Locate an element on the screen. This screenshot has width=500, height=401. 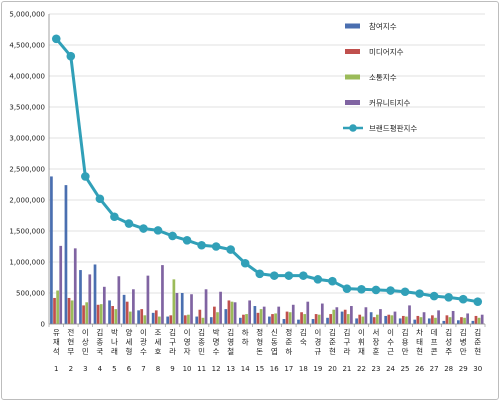
x-category-number: 2 is located at coordinates (71, 369).